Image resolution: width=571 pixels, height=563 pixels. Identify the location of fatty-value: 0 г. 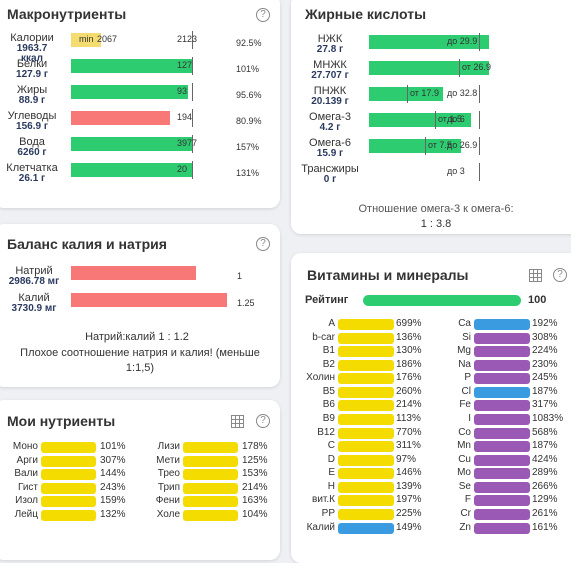
(330, 179).